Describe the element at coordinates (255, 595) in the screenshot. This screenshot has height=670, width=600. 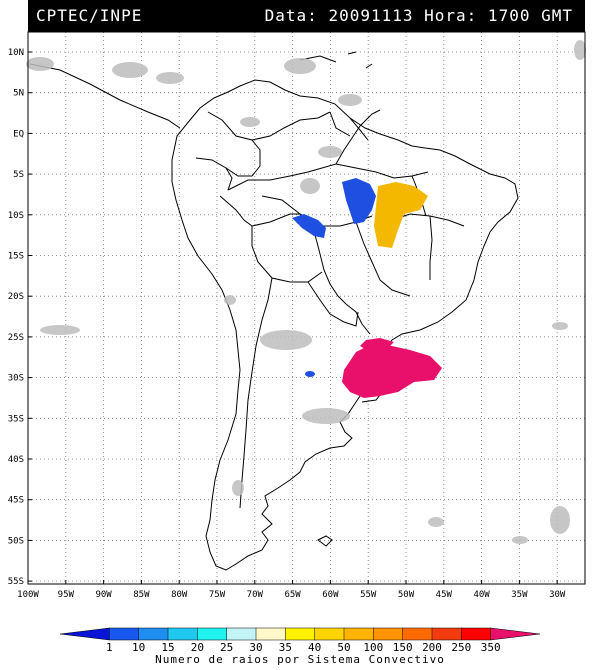
I see `lon-label: 70W` at that location.